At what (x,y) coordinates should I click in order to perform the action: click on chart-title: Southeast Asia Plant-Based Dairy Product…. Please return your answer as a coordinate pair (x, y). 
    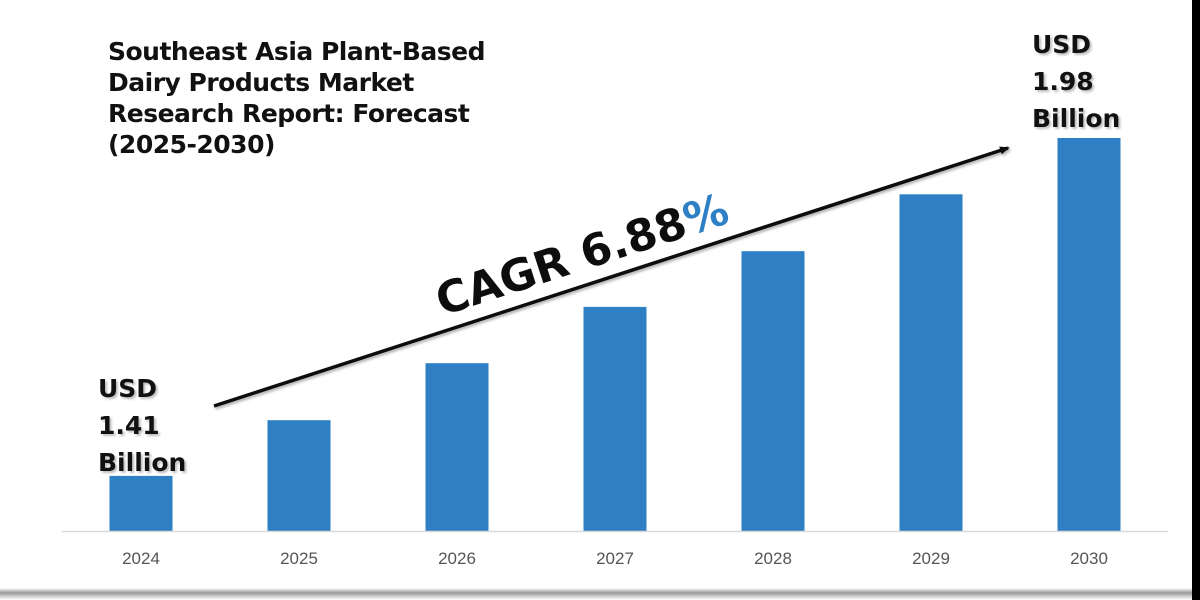
    Looking at the image, I should click on (318, 98).